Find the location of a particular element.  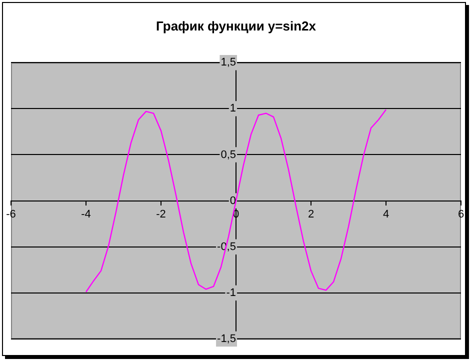

y-tick-label: -1,5 is located at coordinates (226, 339).